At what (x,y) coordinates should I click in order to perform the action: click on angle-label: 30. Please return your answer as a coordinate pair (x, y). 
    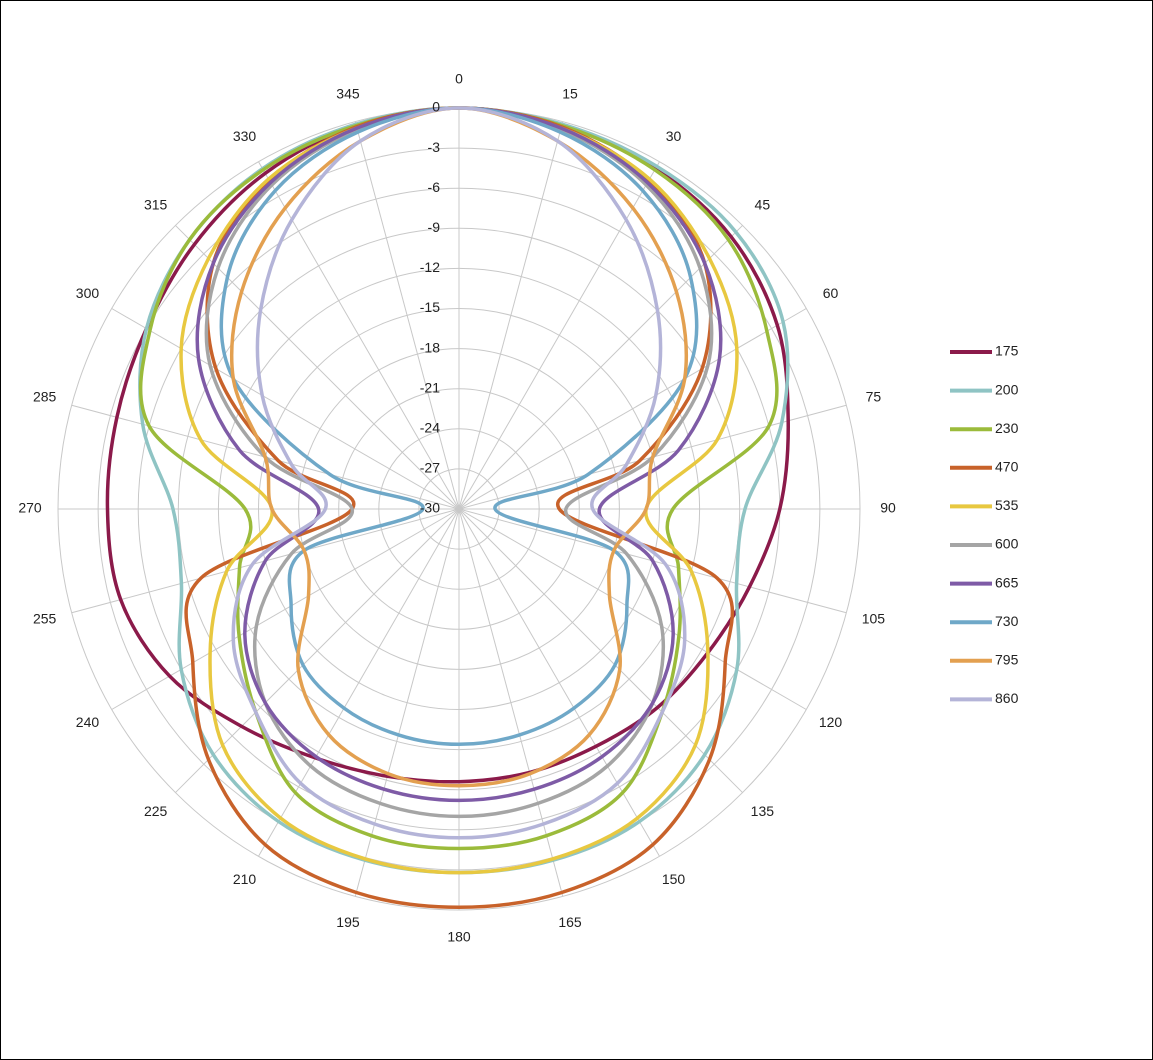
    Looking at the image, I should click on (674, 136).